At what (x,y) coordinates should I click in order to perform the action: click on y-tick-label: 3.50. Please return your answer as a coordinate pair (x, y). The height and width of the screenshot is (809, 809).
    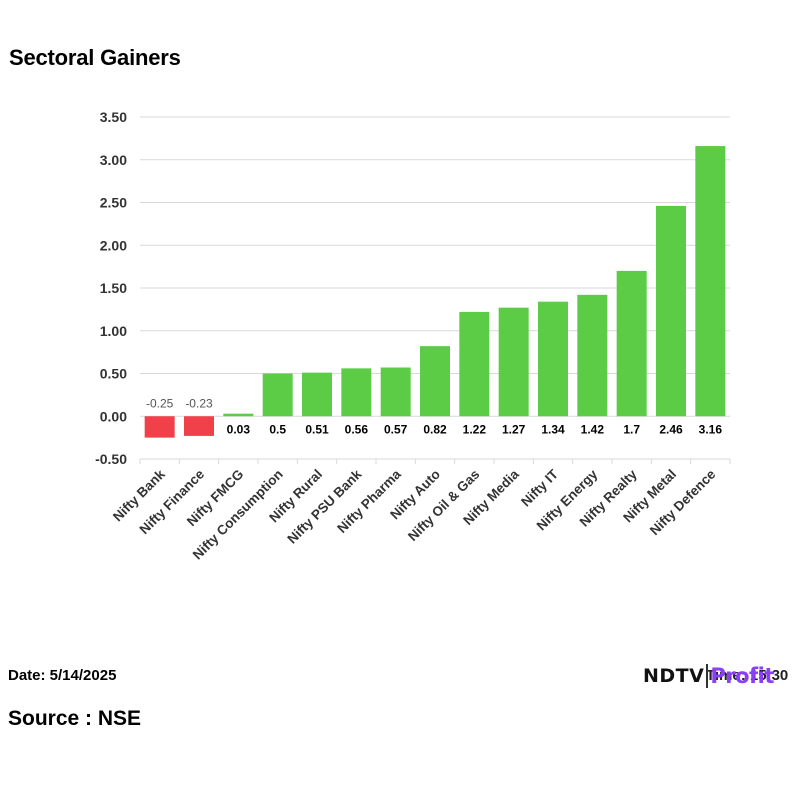
    Looking at the image, I should click on (113, 117).